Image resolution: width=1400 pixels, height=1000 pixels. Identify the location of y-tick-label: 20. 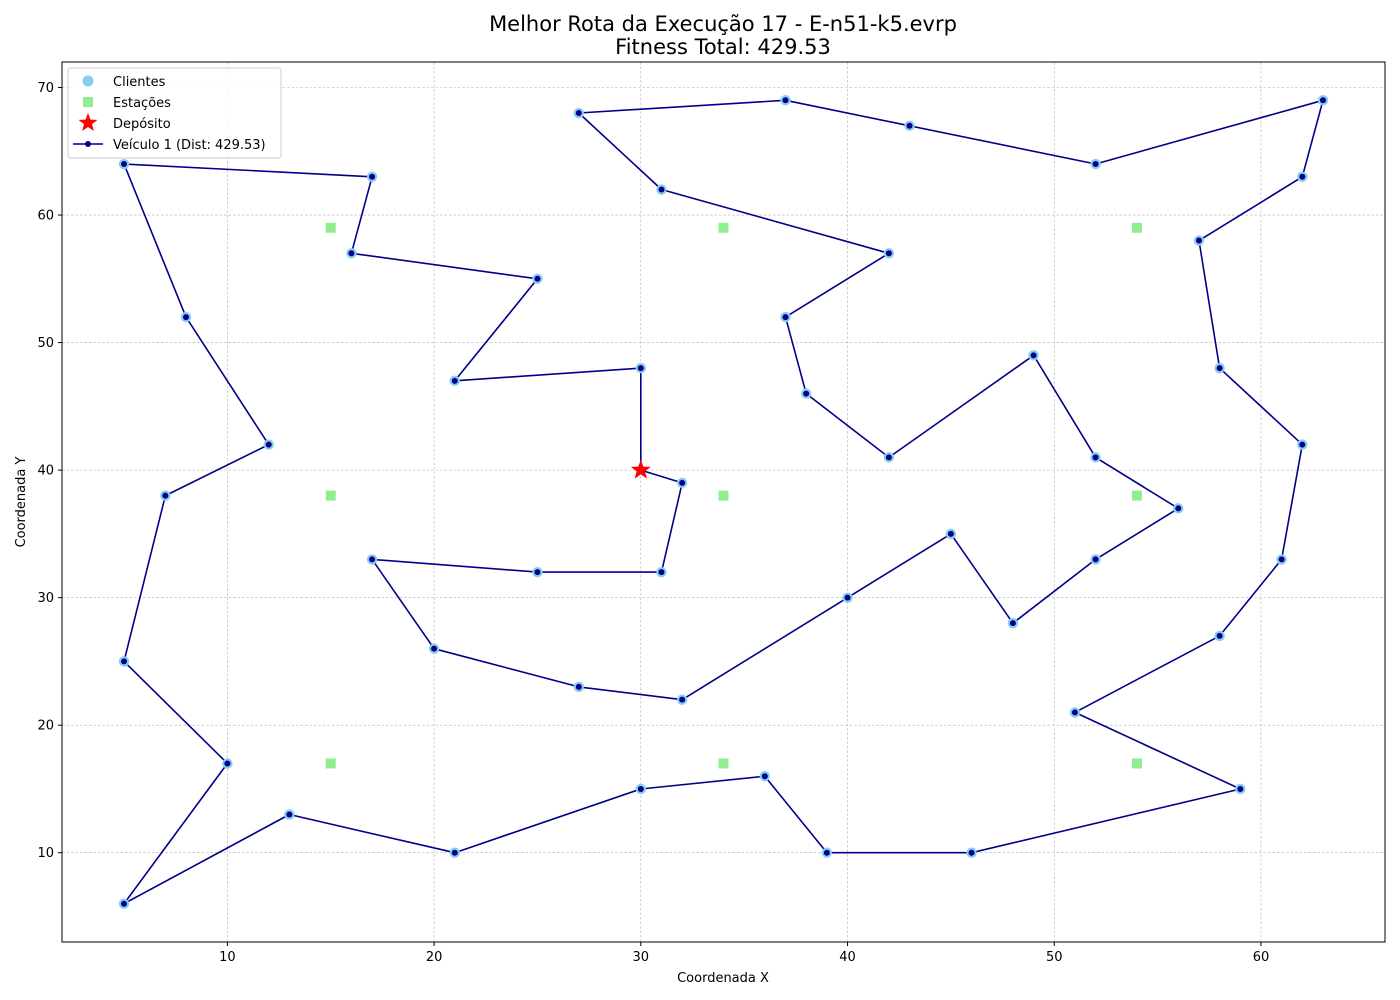
(45, 726).